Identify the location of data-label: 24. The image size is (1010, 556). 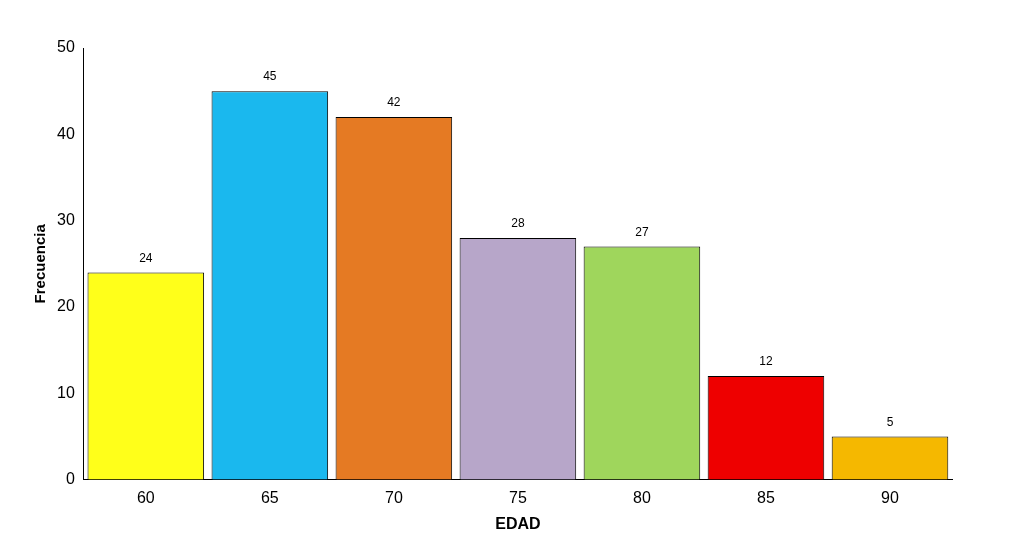
(146, 257).